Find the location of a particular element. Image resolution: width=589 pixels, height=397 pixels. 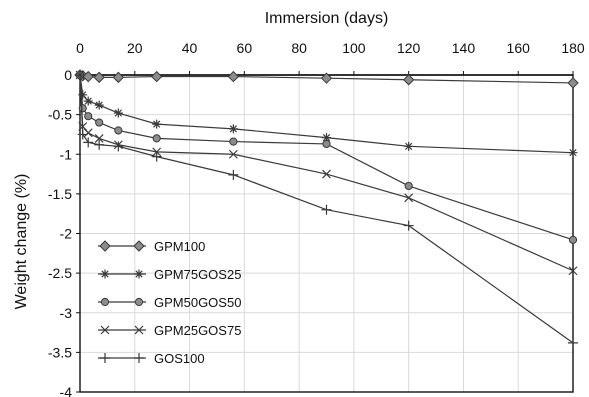

y-axis-title: Weight change (%) is located at coordinates (21, 242).